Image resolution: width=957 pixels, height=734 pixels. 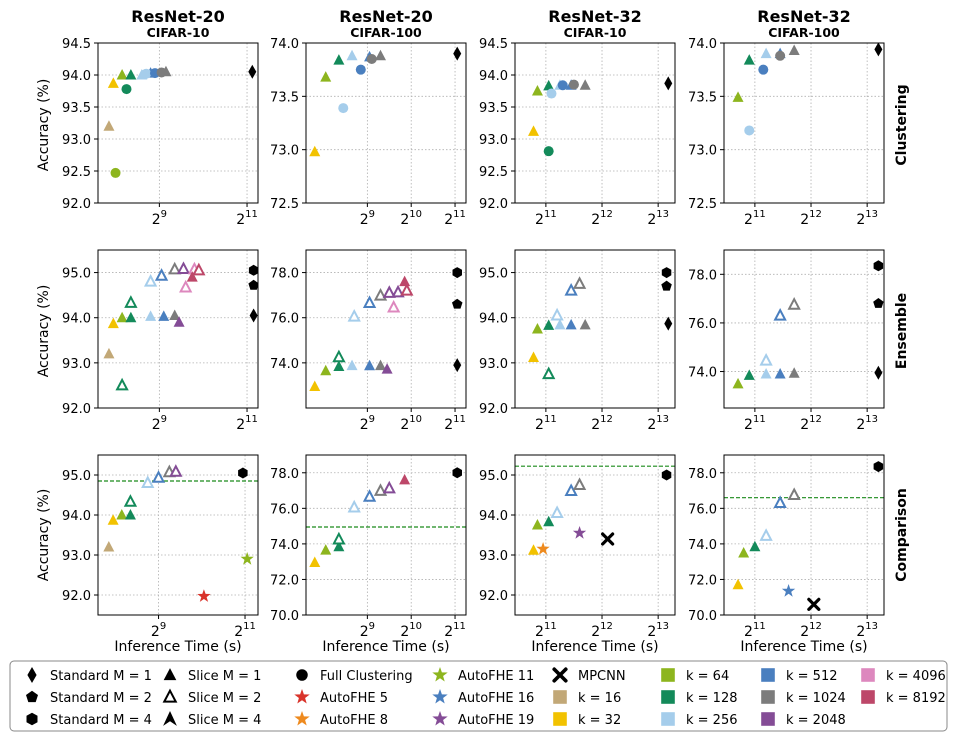 I want to click on y-tick-label: 73.0, so click(x=284, y=151).